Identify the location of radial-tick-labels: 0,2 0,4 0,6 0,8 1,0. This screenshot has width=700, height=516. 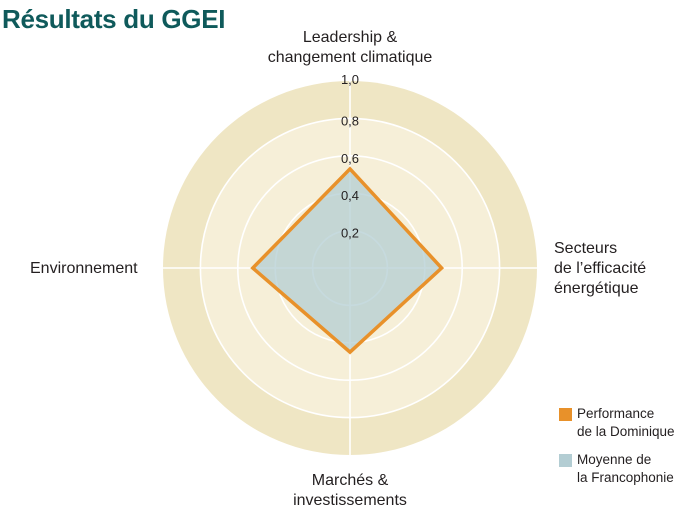
(350, 156).